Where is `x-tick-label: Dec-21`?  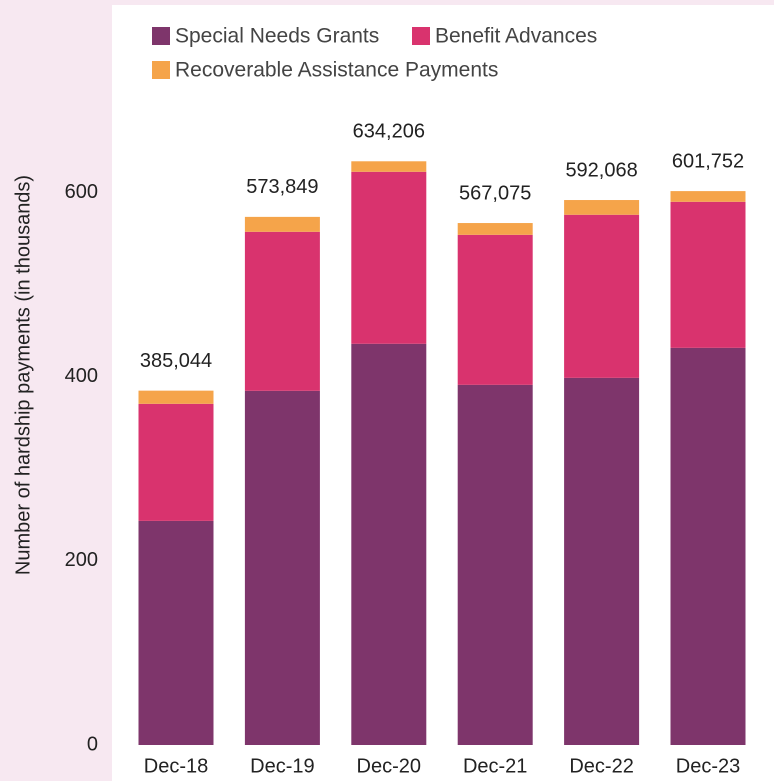
x-tick-label: Dec-21 is located at coordinates (495, 766).